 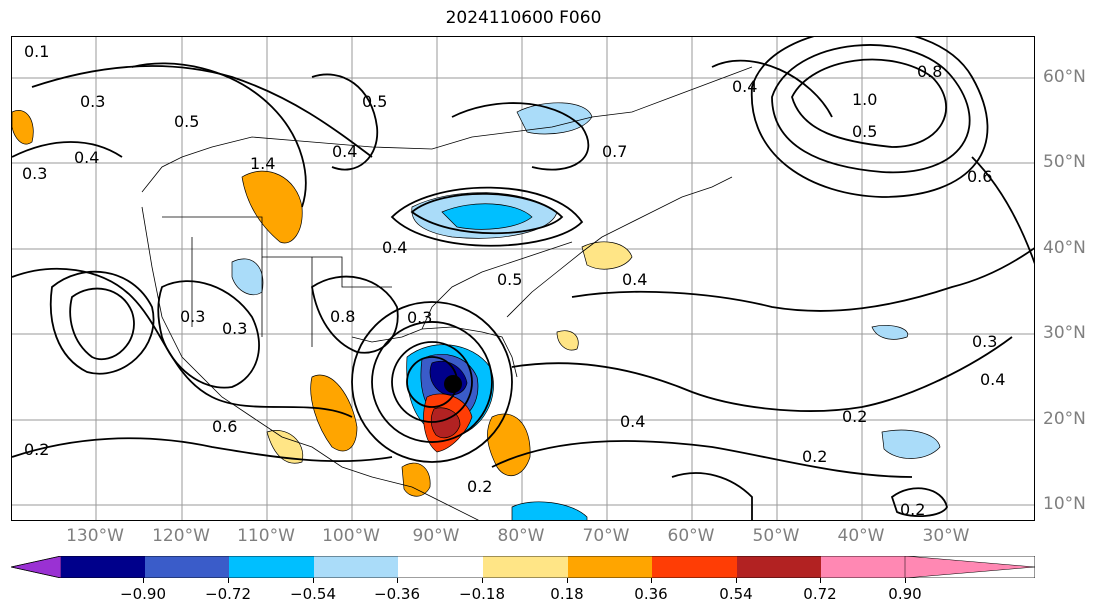 What do you see at coordinates (482, 594) in the screenshot?
I see `colorbar-label: −0.18` at bounding box center [482, 594].